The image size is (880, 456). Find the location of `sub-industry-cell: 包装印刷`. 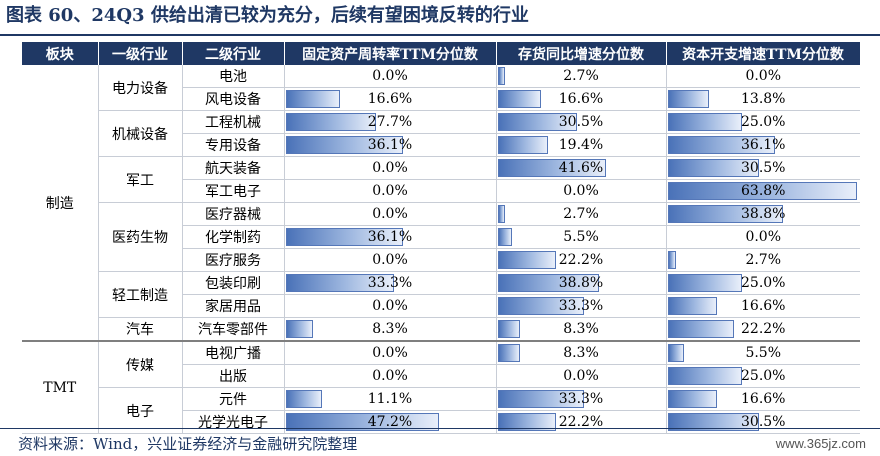

sub-industry-cell: 包装印刷 is located at coordinates (233, 283).